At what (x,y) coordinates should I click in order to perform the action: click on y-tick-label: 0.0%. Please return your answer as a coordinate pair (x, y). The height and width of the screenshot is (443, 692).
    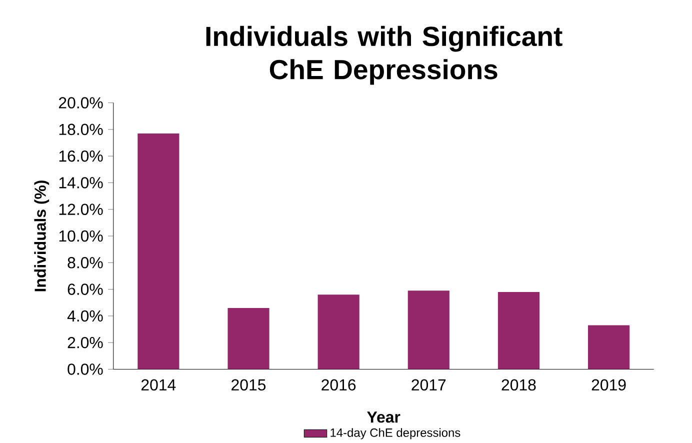
    Looking at the image, I should click on (85, 369).